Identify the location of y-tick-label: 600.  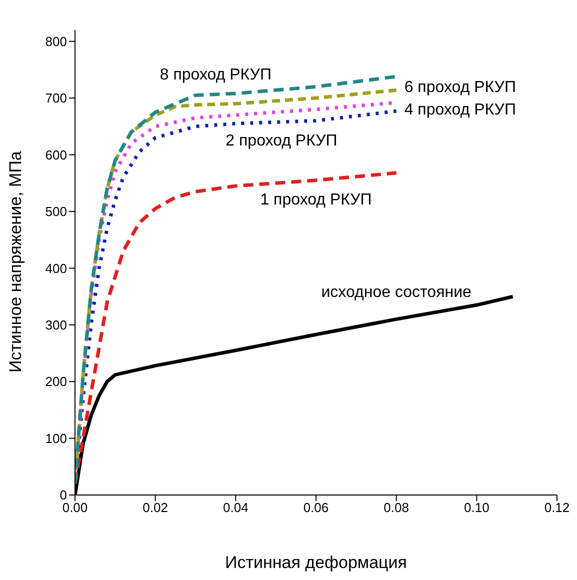
(56, 154).